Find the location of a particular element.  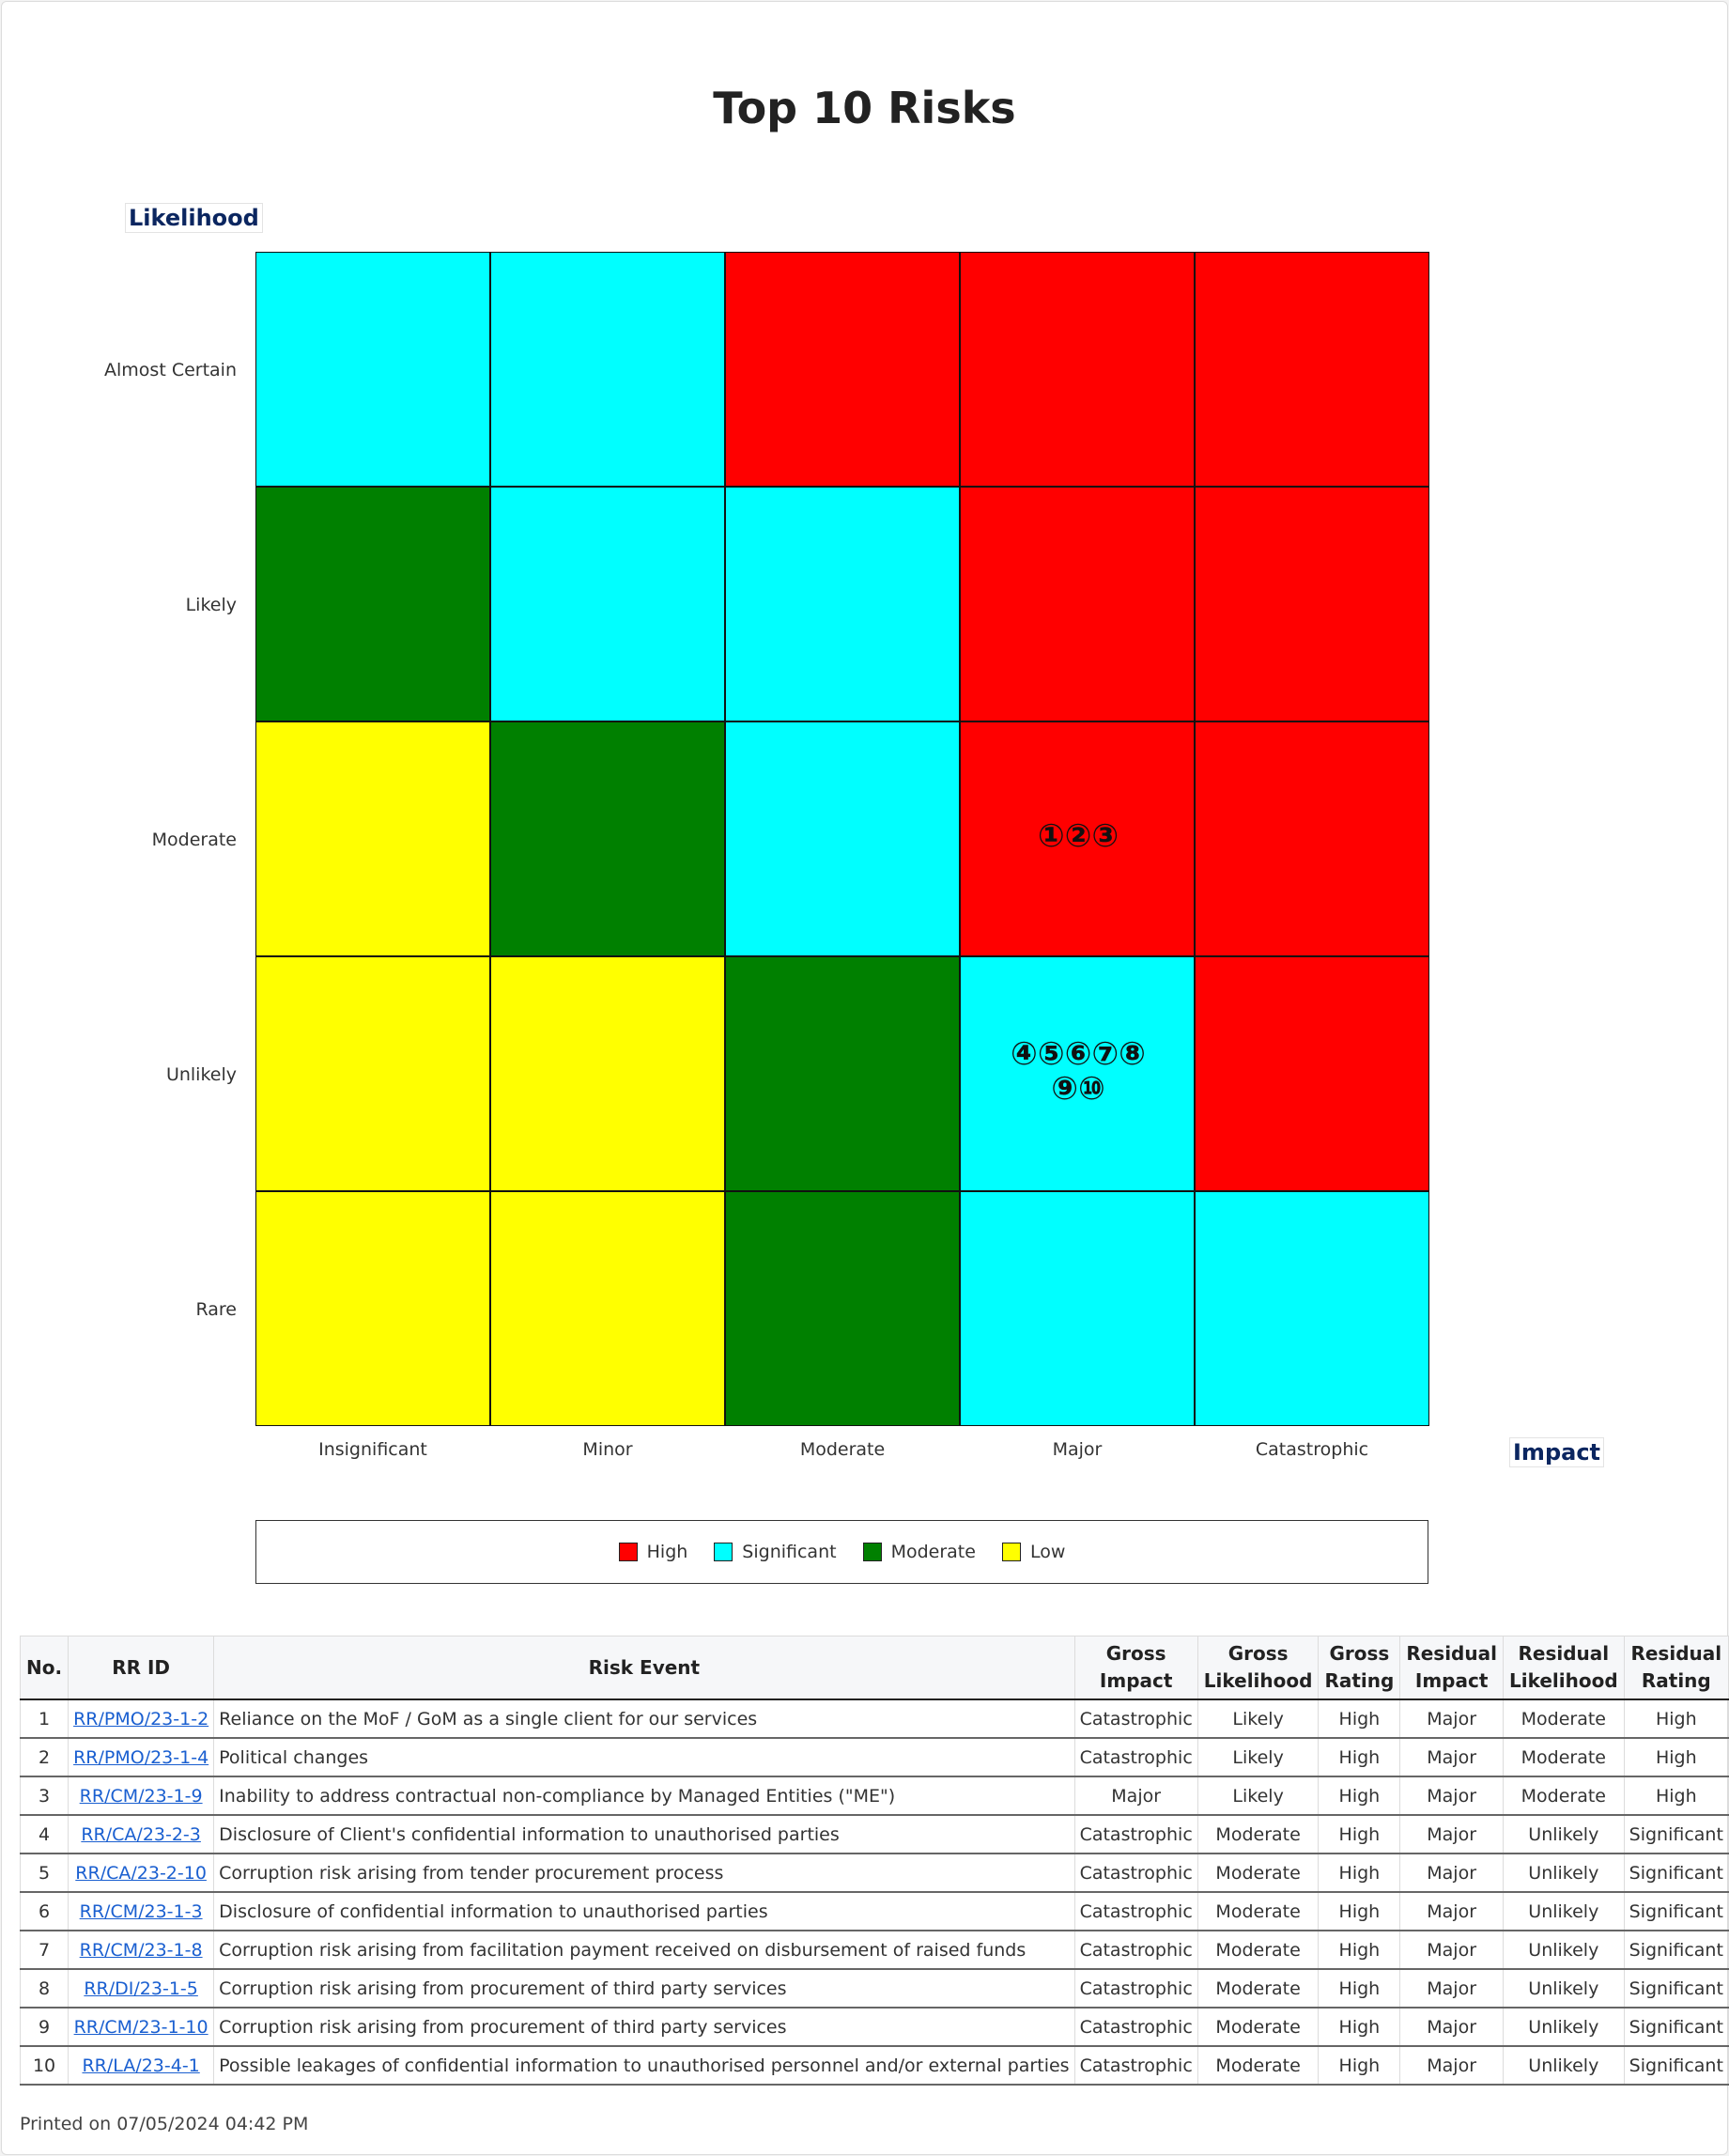

header-risk-event: Risk Event is located at coordinates (644, 1668).